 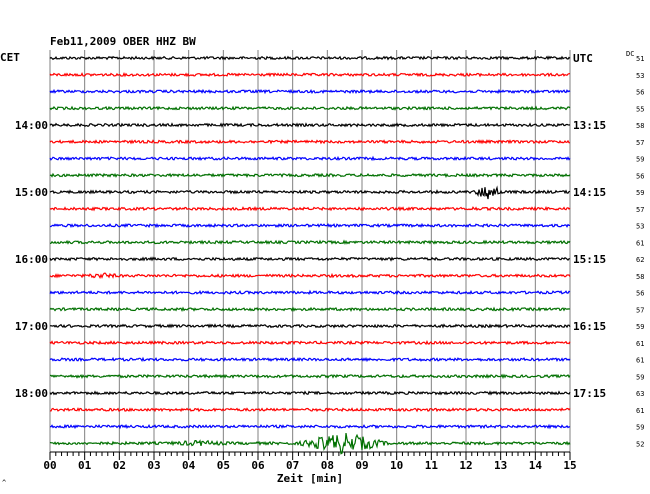 What do you see at coordinates (310, 462) in the screenshot?
I see `x-axis: 00 01 02 03 04 05 06 07 08 09 10 11 12 13 14 15` at bounding box center [310, 462].